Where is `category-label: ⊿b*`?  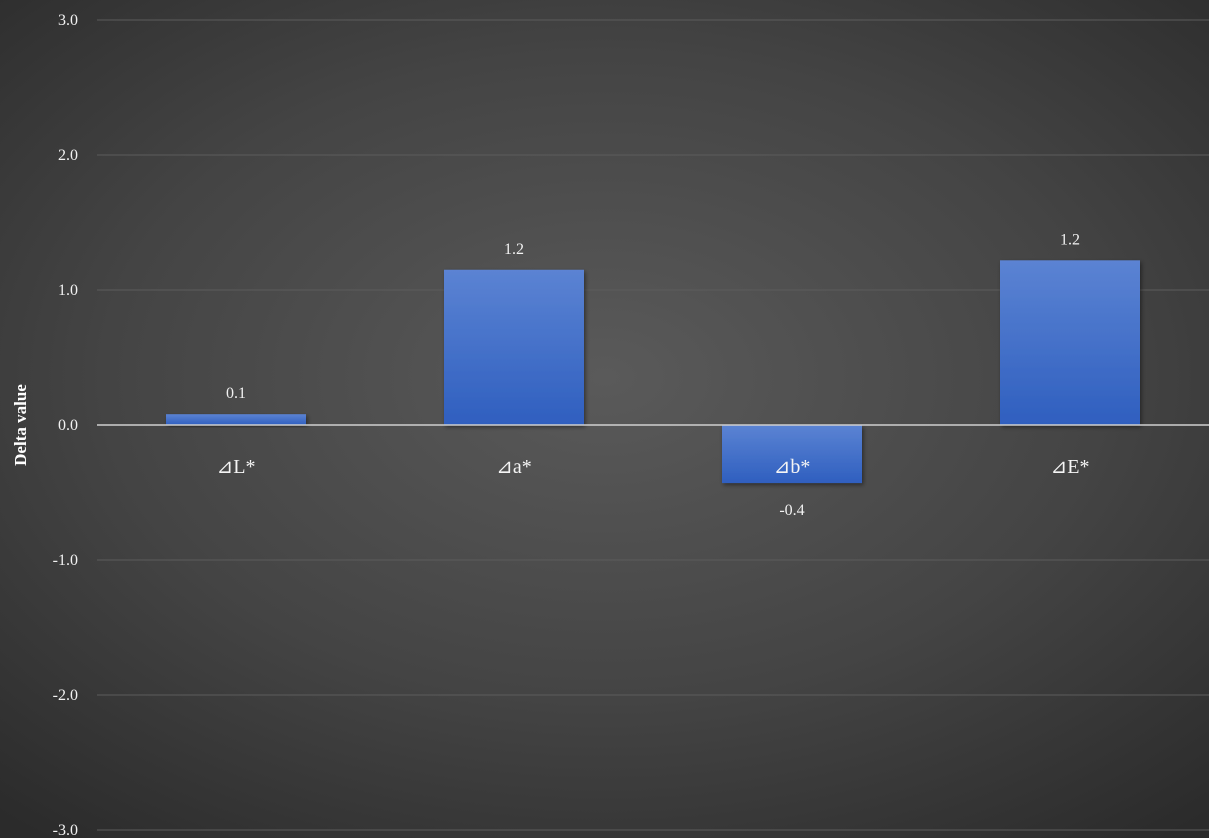
category-label: ⊿b* is located at coordinates (792, 467).